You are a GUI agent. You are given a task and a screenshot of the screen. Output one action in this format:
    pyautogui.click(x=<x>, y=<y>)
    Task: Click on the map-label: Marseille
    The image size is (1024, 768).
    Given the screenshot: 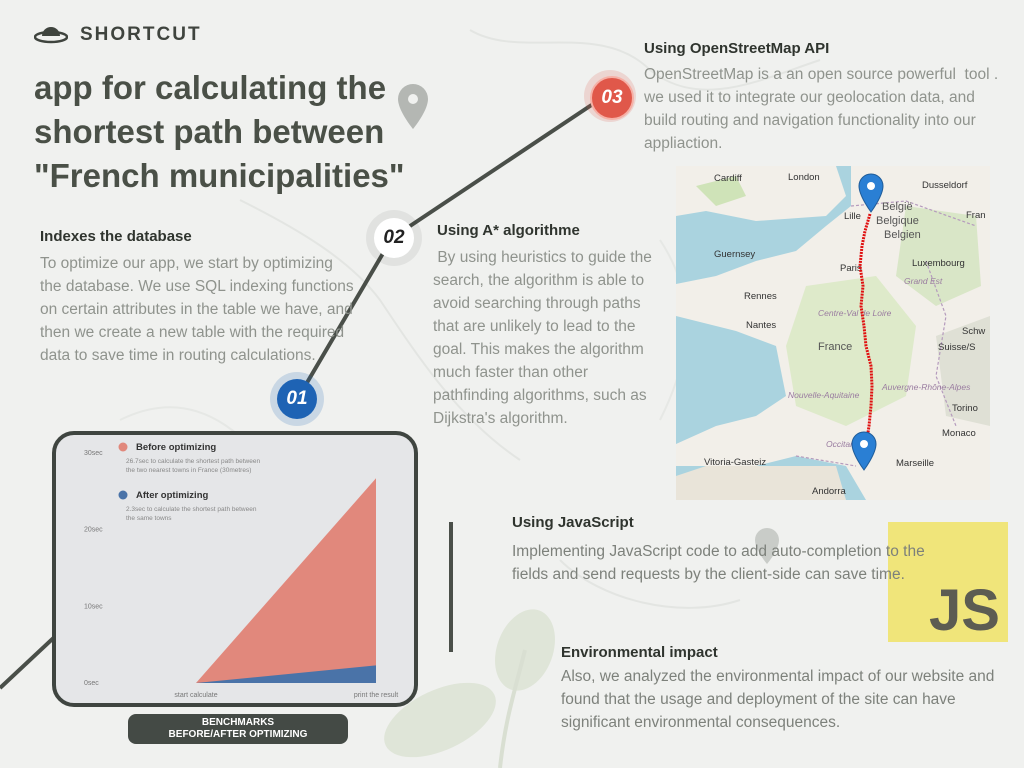 What is the action you would take?
    pyautogui.click(x=915, y=463)
    